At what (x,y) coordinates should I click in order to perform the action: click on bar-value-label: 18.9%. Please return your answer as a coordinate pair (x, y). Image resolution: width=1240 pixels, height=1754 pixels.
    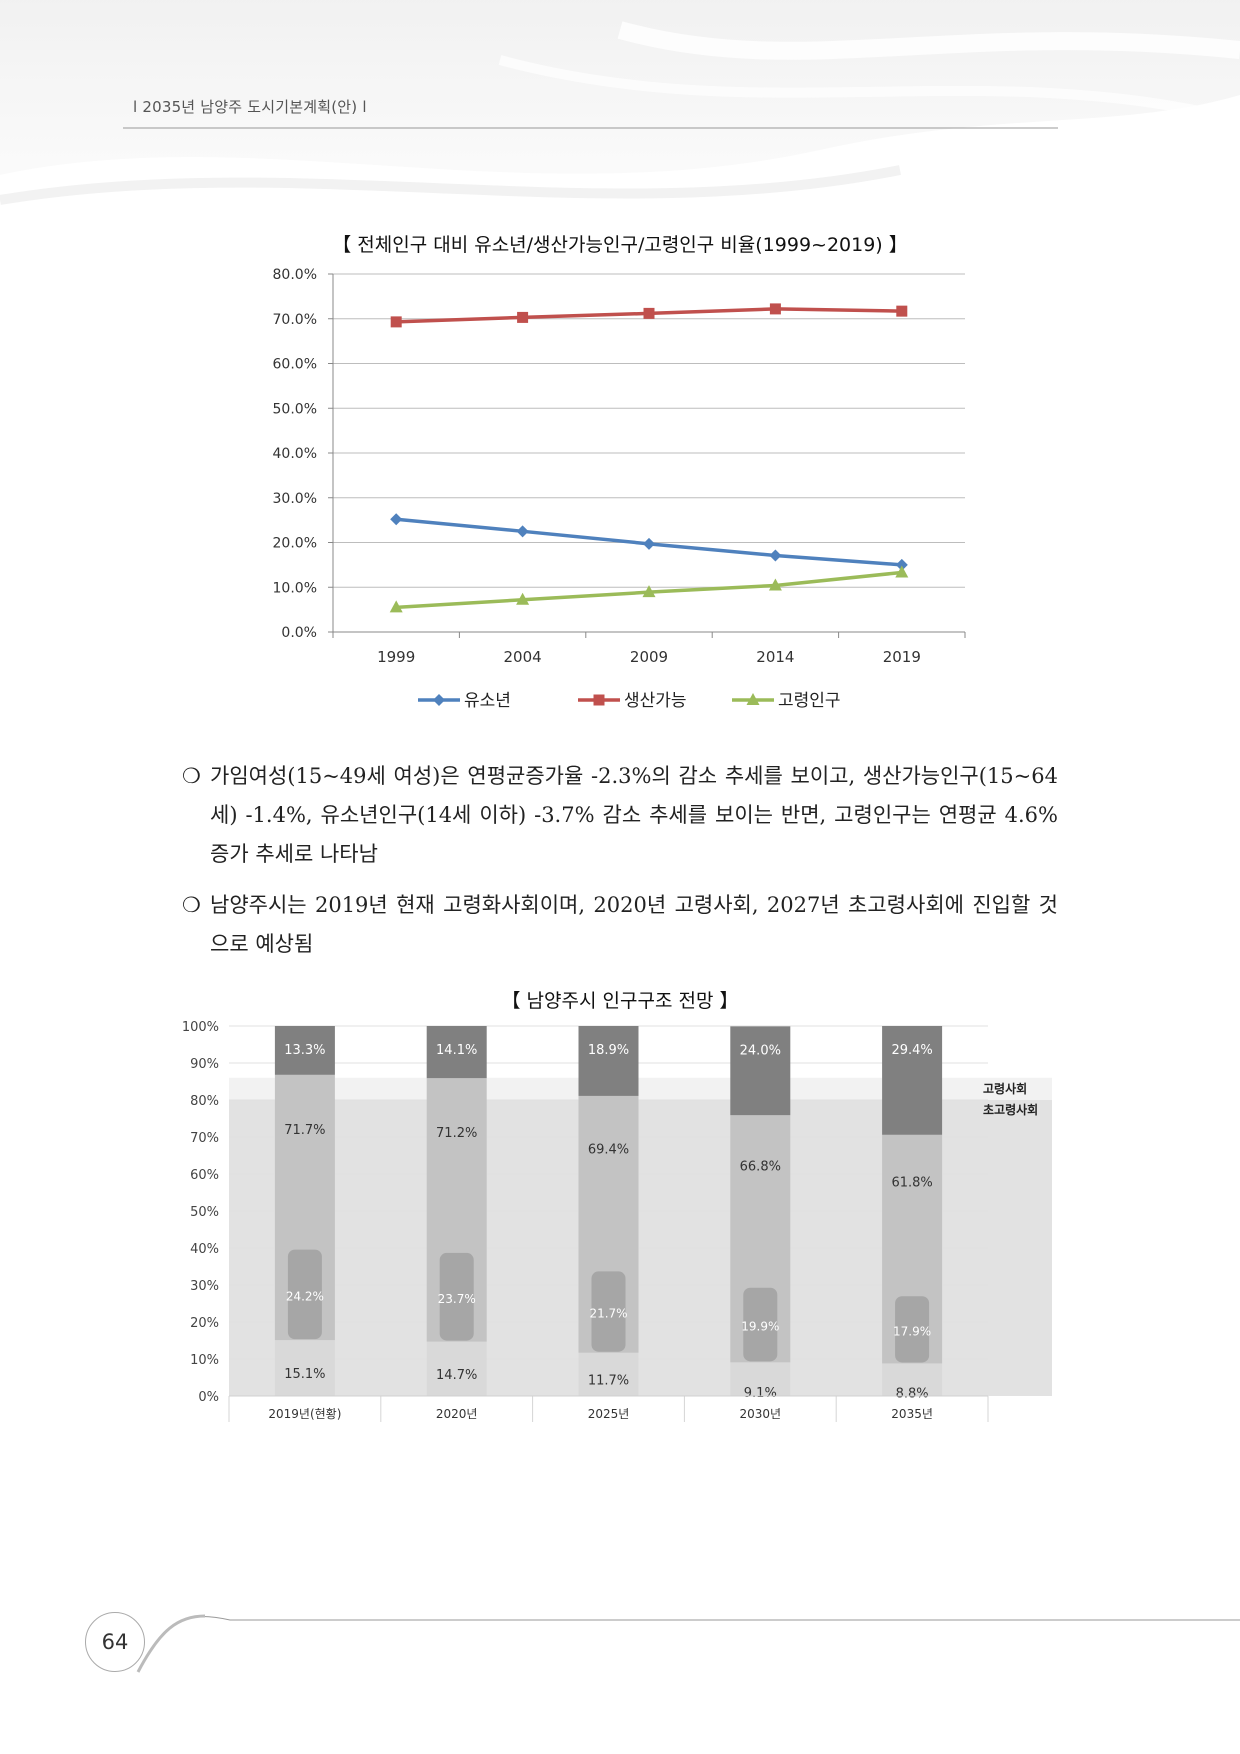
    Looking at the image, I should click on (608, 1050).